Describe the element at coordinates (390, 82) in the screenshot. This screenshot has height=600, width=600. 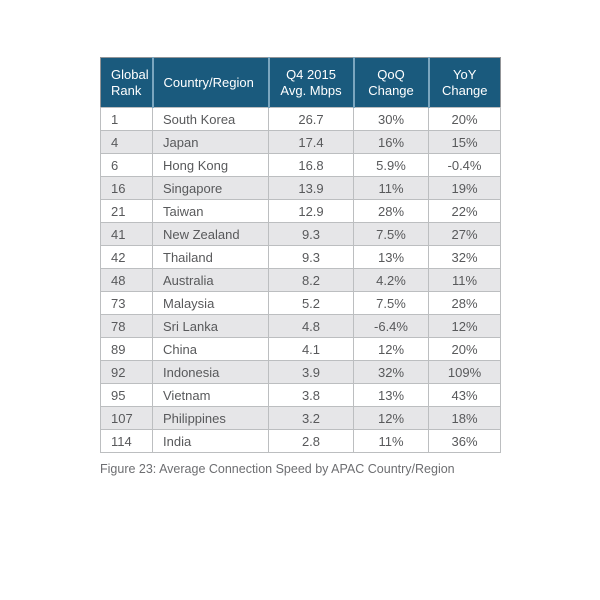
I see `col-header-qoq-change: QoQ Change` at that location.